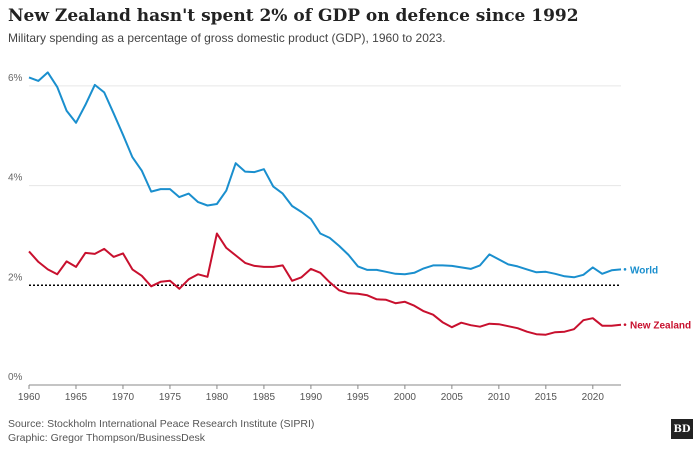 This screenshot has width=700, height=450. What do you see at coordinates (15, 377) in the screenshot?
I see `y-tick-label: 0%` at bounding box center [15, 377].